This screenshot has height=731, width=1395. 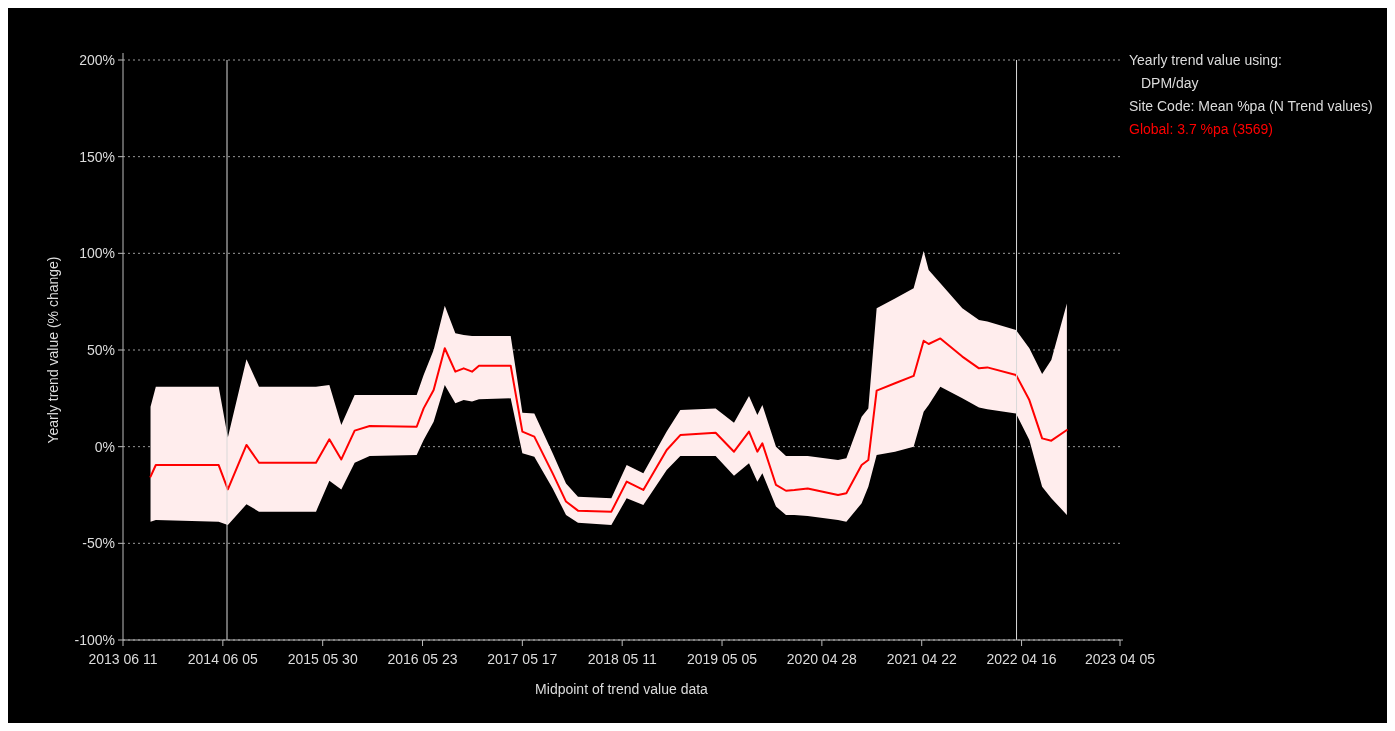 What do you see at coordinates (223, 659) in the screenshot?
I see `x-tick-label: 2014 06 05` at bounding box center [223, 659].